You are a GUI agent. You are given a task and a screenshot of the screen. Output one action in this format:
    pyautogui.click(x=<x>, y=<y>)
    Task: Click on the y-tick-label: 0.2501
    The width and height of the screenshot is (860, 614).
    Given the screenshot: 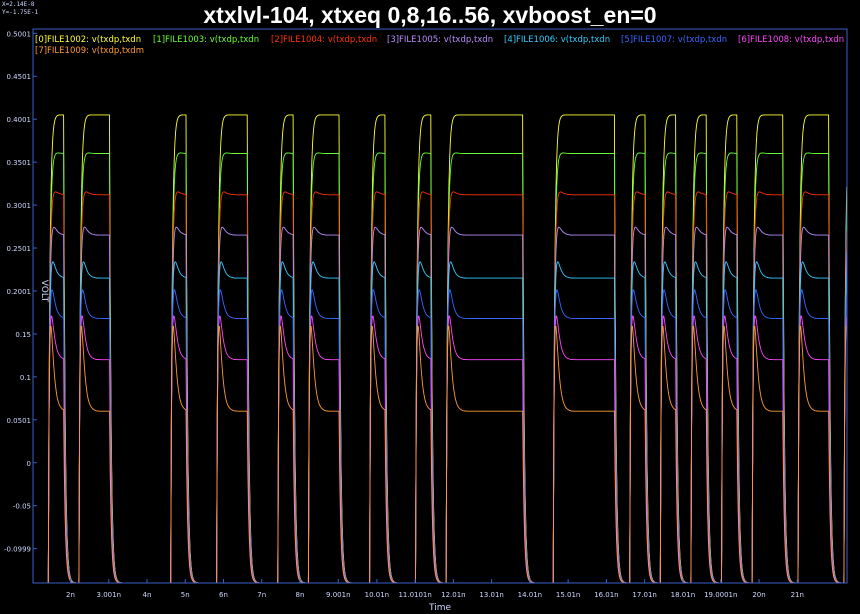 What is the action you would take?
    pyautogui.click(x=19, y=249)
    